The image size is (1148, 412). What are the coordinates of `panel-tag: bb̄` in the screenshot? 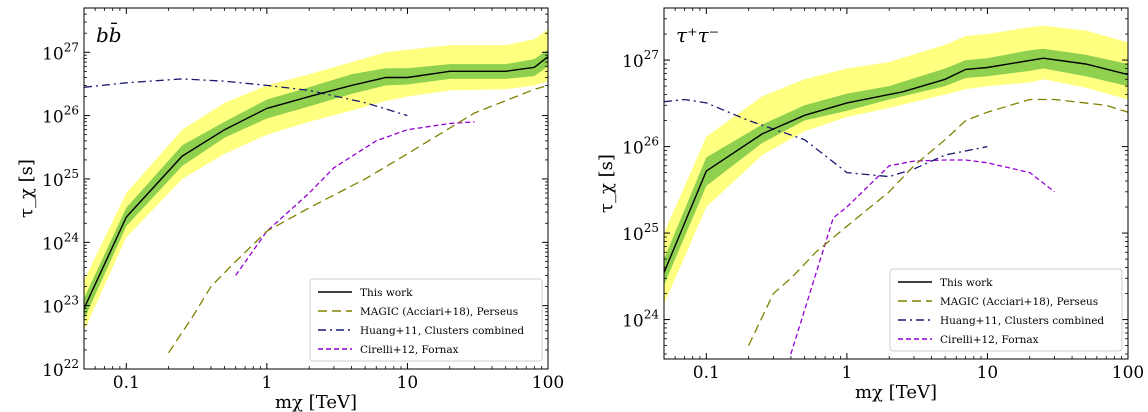 It's located at (109, 34).